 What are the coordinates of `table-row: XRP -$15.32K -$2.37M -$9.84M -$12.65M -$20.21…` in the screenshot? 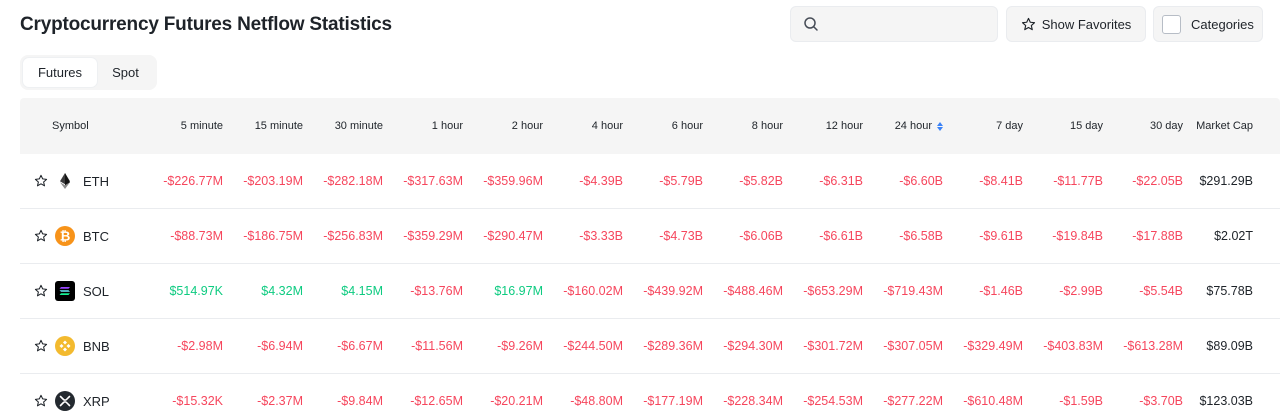 It's located at (650, 397).